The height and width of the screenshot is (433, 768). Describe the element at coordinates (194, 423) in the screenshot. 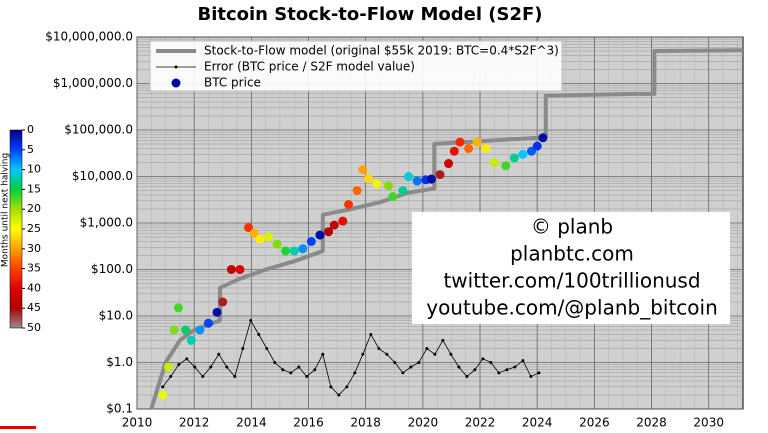

I see `x-tick-label: 2012` at that location.